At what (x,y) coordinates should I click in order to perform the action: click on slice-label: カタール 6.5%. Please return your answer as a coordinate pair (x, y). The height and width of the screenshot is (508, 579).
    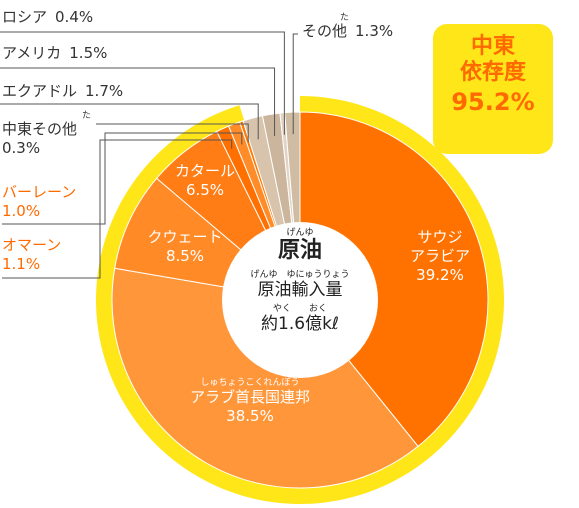
    Looking at the image, I should click on (205, 181).